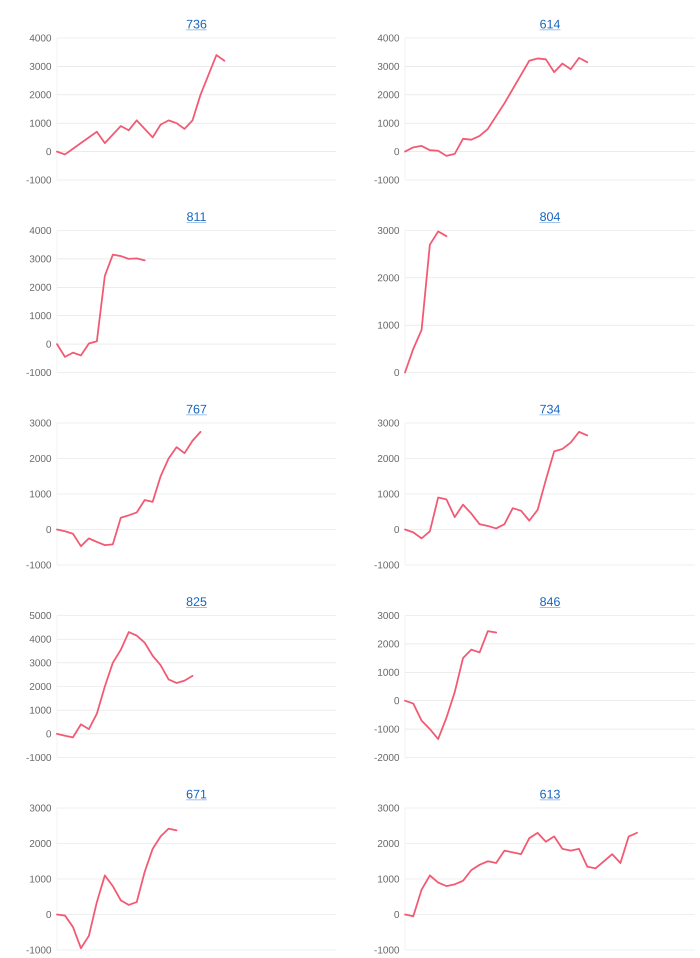 The width and height of the screenshot is (700, 958). What do you see at coordinates (550, 217) in the screenshot?
I see `chart-title: 804` at bounding box center [550, 217].